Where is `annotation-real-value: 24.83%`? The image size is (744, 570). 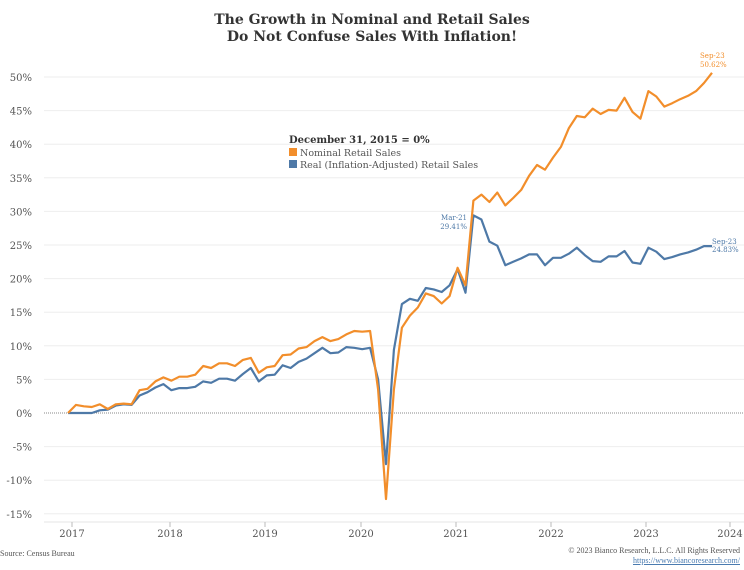 annotation-real-value: 24.83% is located at coordinates (725, 250).